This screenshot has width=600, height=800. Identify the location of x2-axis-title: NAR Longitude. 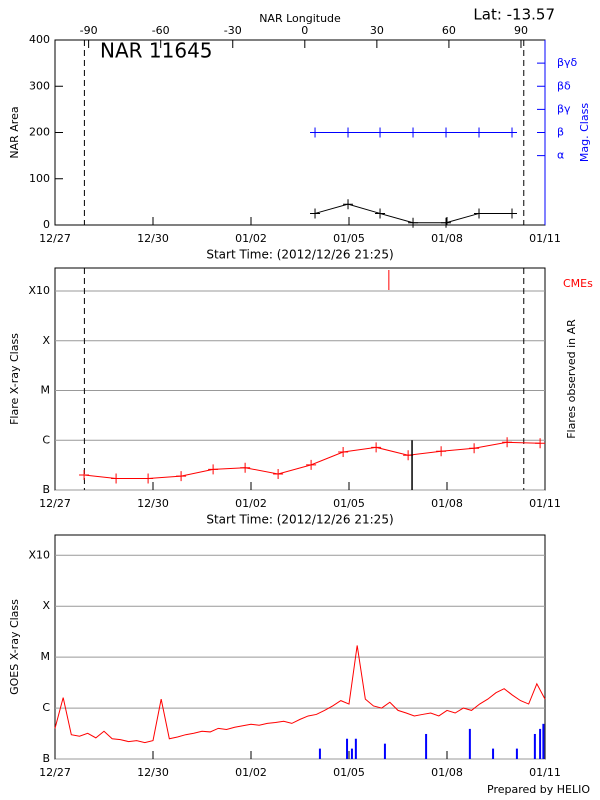
(300, 18).